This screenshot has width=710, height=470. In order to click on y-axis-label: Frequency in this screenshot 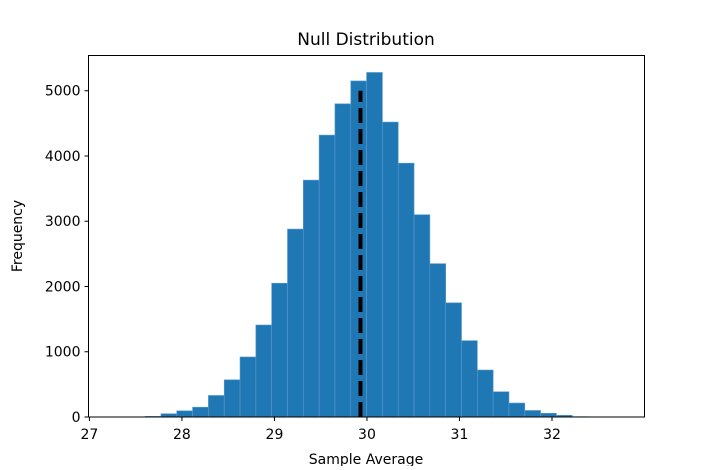, I will do `click(18, 236)`.